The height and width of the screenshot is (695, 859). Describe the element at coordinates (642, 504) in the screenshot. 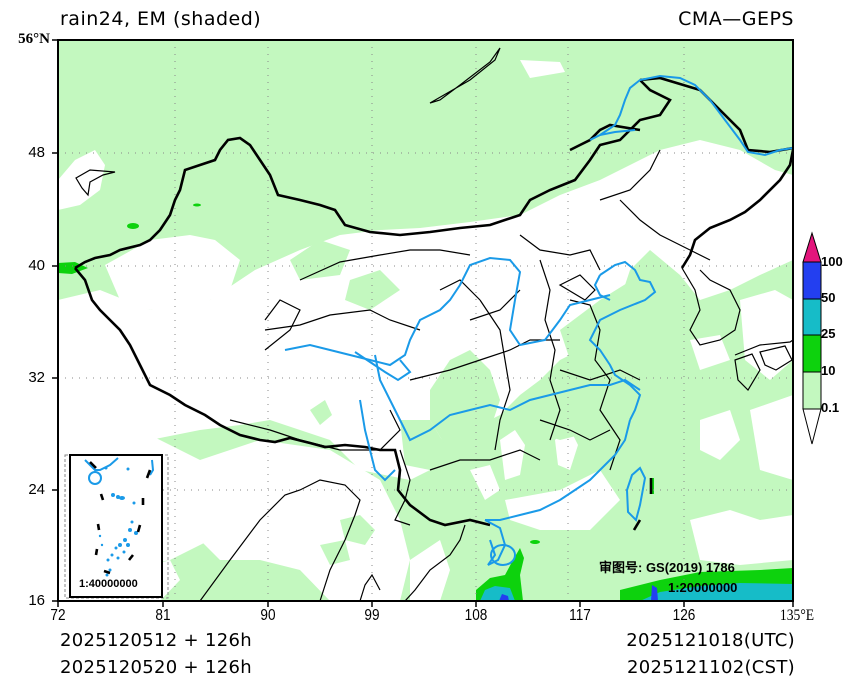

I see `maritime-boundary-dashes` at that location.